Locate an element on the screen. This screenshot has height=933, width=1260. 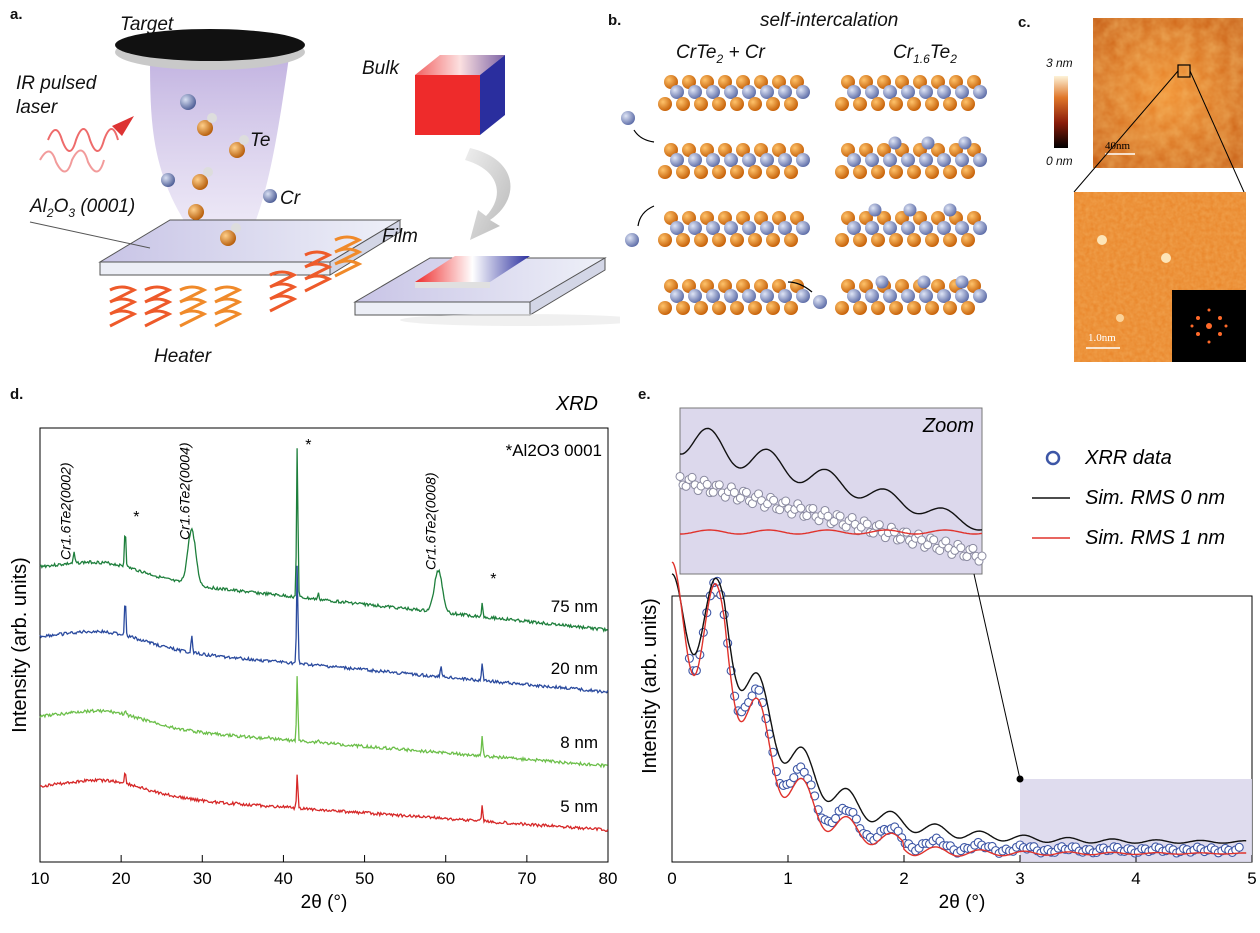
label-te: Te is located at coordinates (260, 140).